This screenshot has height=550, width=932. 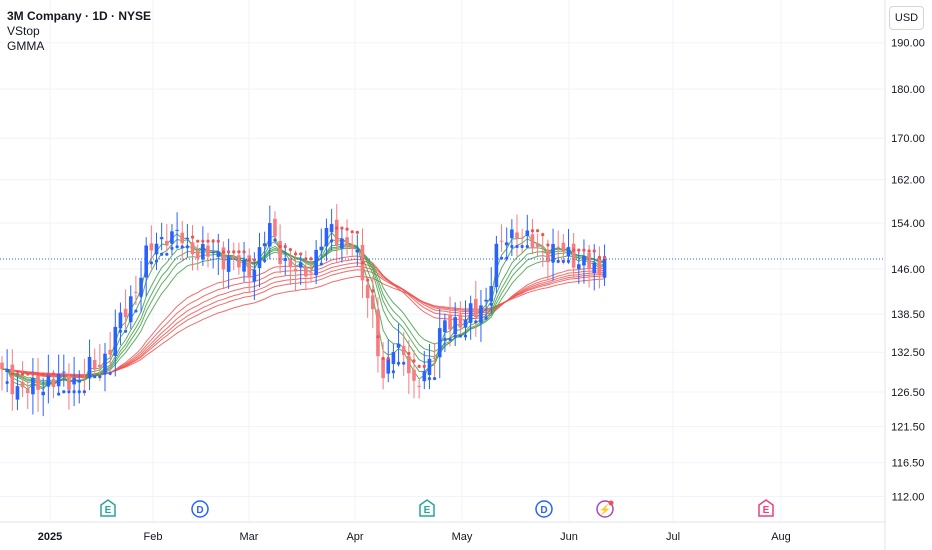 I want to click on indicator-gmma: GMMA, so click(x=26, y=46).